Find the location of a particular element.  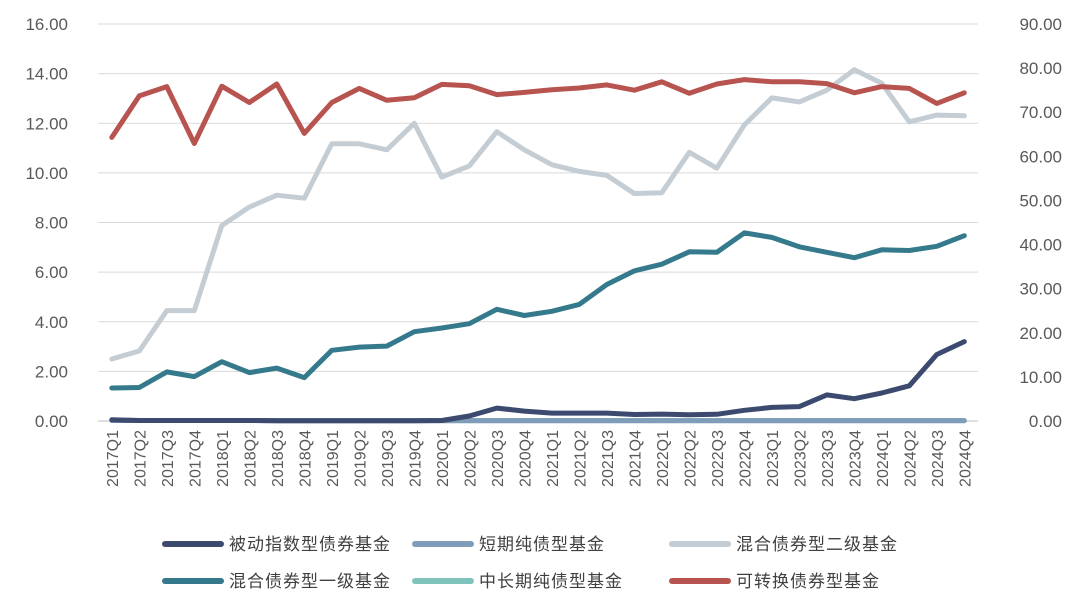

left-y-tick-label: 8.00 is located at coordinates (51, 223).